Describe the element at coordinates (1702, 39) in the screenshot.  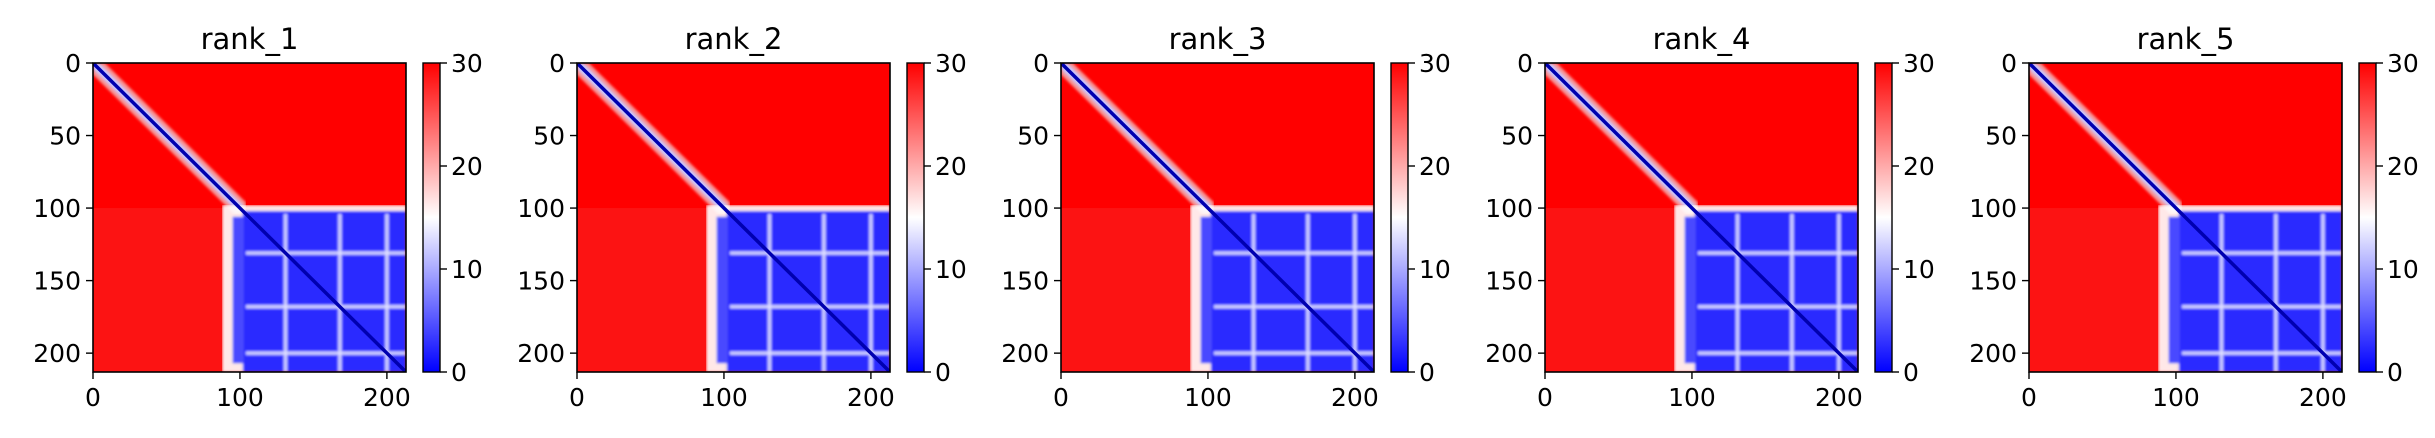
I see `chart-title: rank_4` at that location.